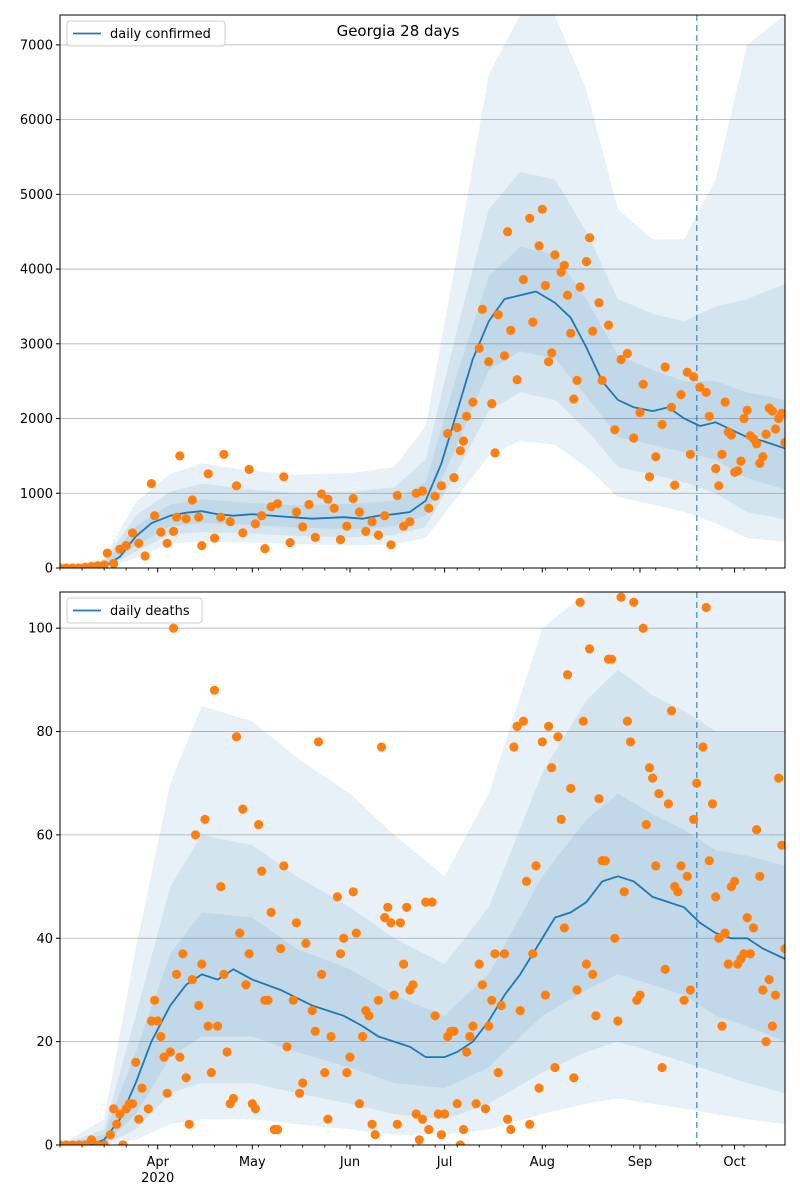 The image size is (800, 1200). I want to click on legend-label: daily confirmed, so click(160, 34).